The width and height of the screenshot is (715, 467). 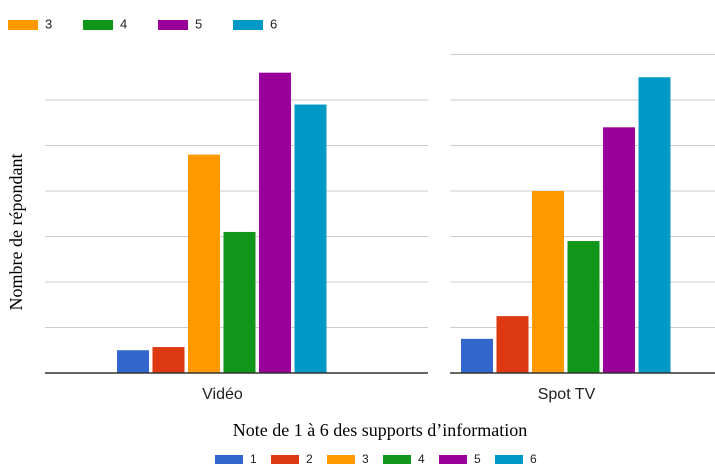 What do you see at coordinates (380, 430) in the screenshot?
I see `x-axis-title: Note de 1 à 6 des supports d’information` at bounding box center [380, 430].